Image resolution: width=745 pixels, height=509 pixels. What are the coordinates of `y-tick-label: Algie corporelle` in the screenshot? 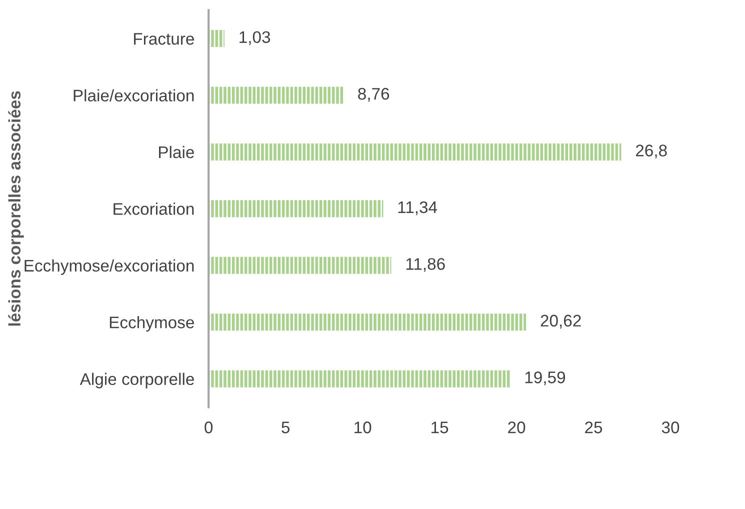 It's located at (137, 380).